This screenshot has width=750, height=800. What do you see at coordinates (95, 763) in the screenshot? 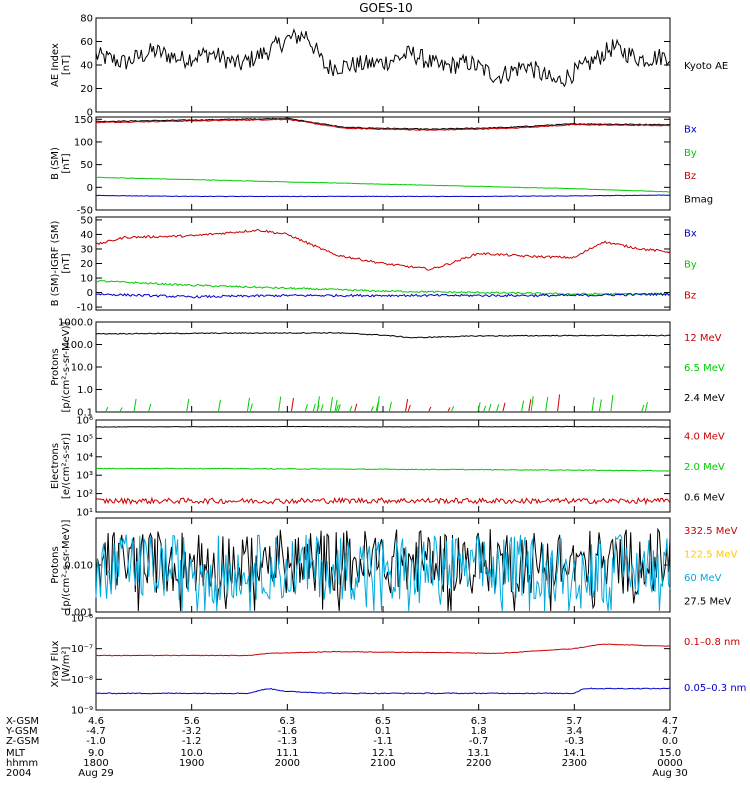
I see `footer-value-0-4: 1800` at bounding box center [95, 763].